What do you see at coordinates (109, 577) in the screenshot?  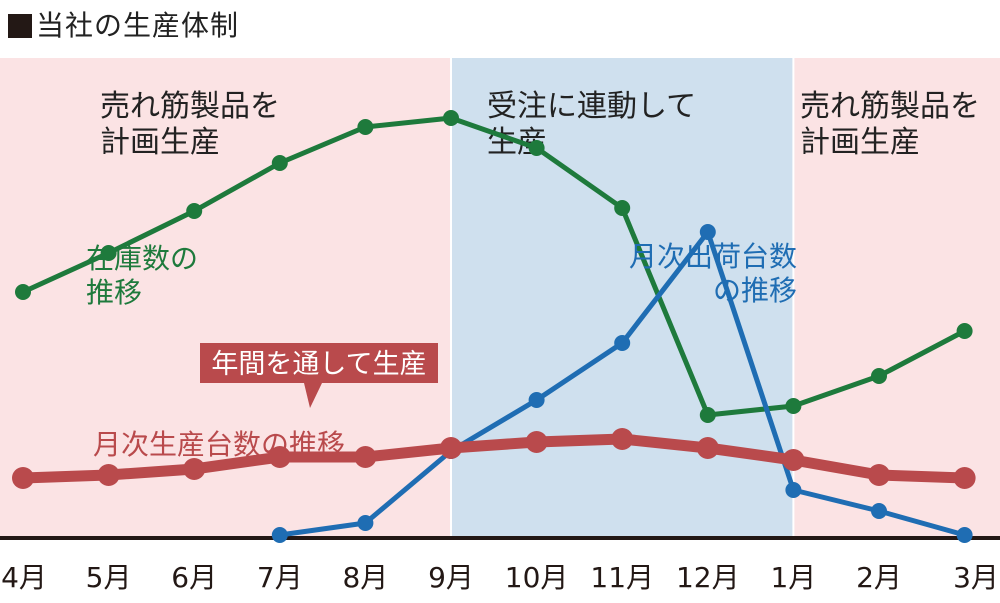 I see `x-tick-label-2: 5月` at bounding box center [109, 577].